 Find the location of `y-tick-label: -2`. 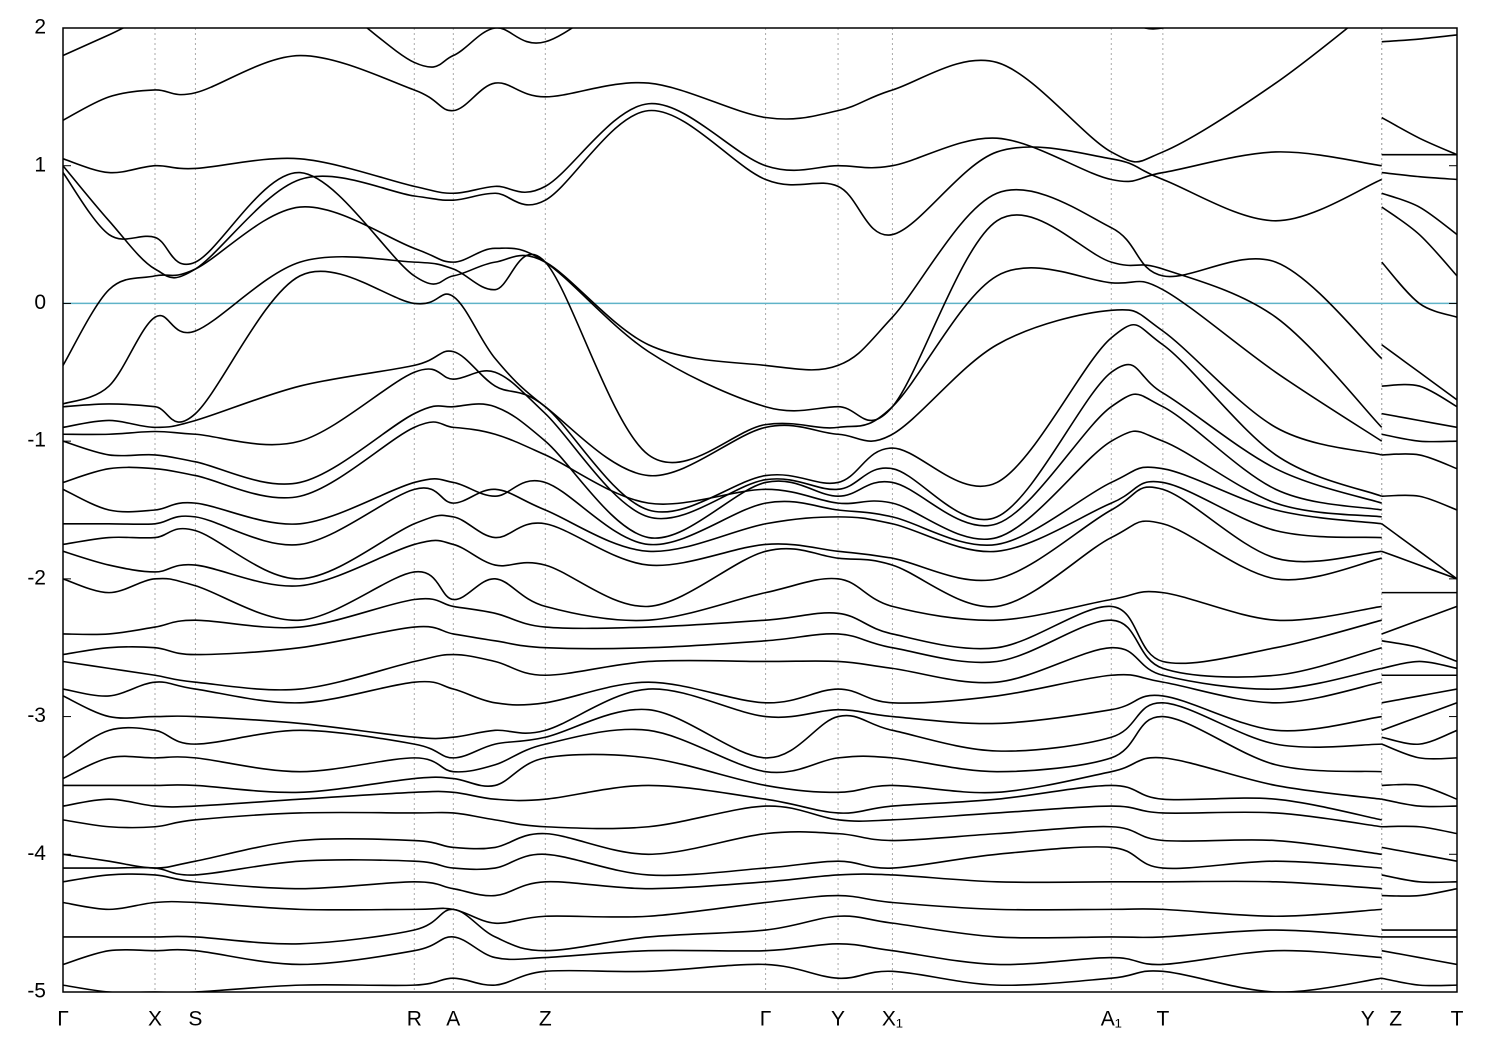

y-tick-label: -2 is located at coordinates (36, 577).